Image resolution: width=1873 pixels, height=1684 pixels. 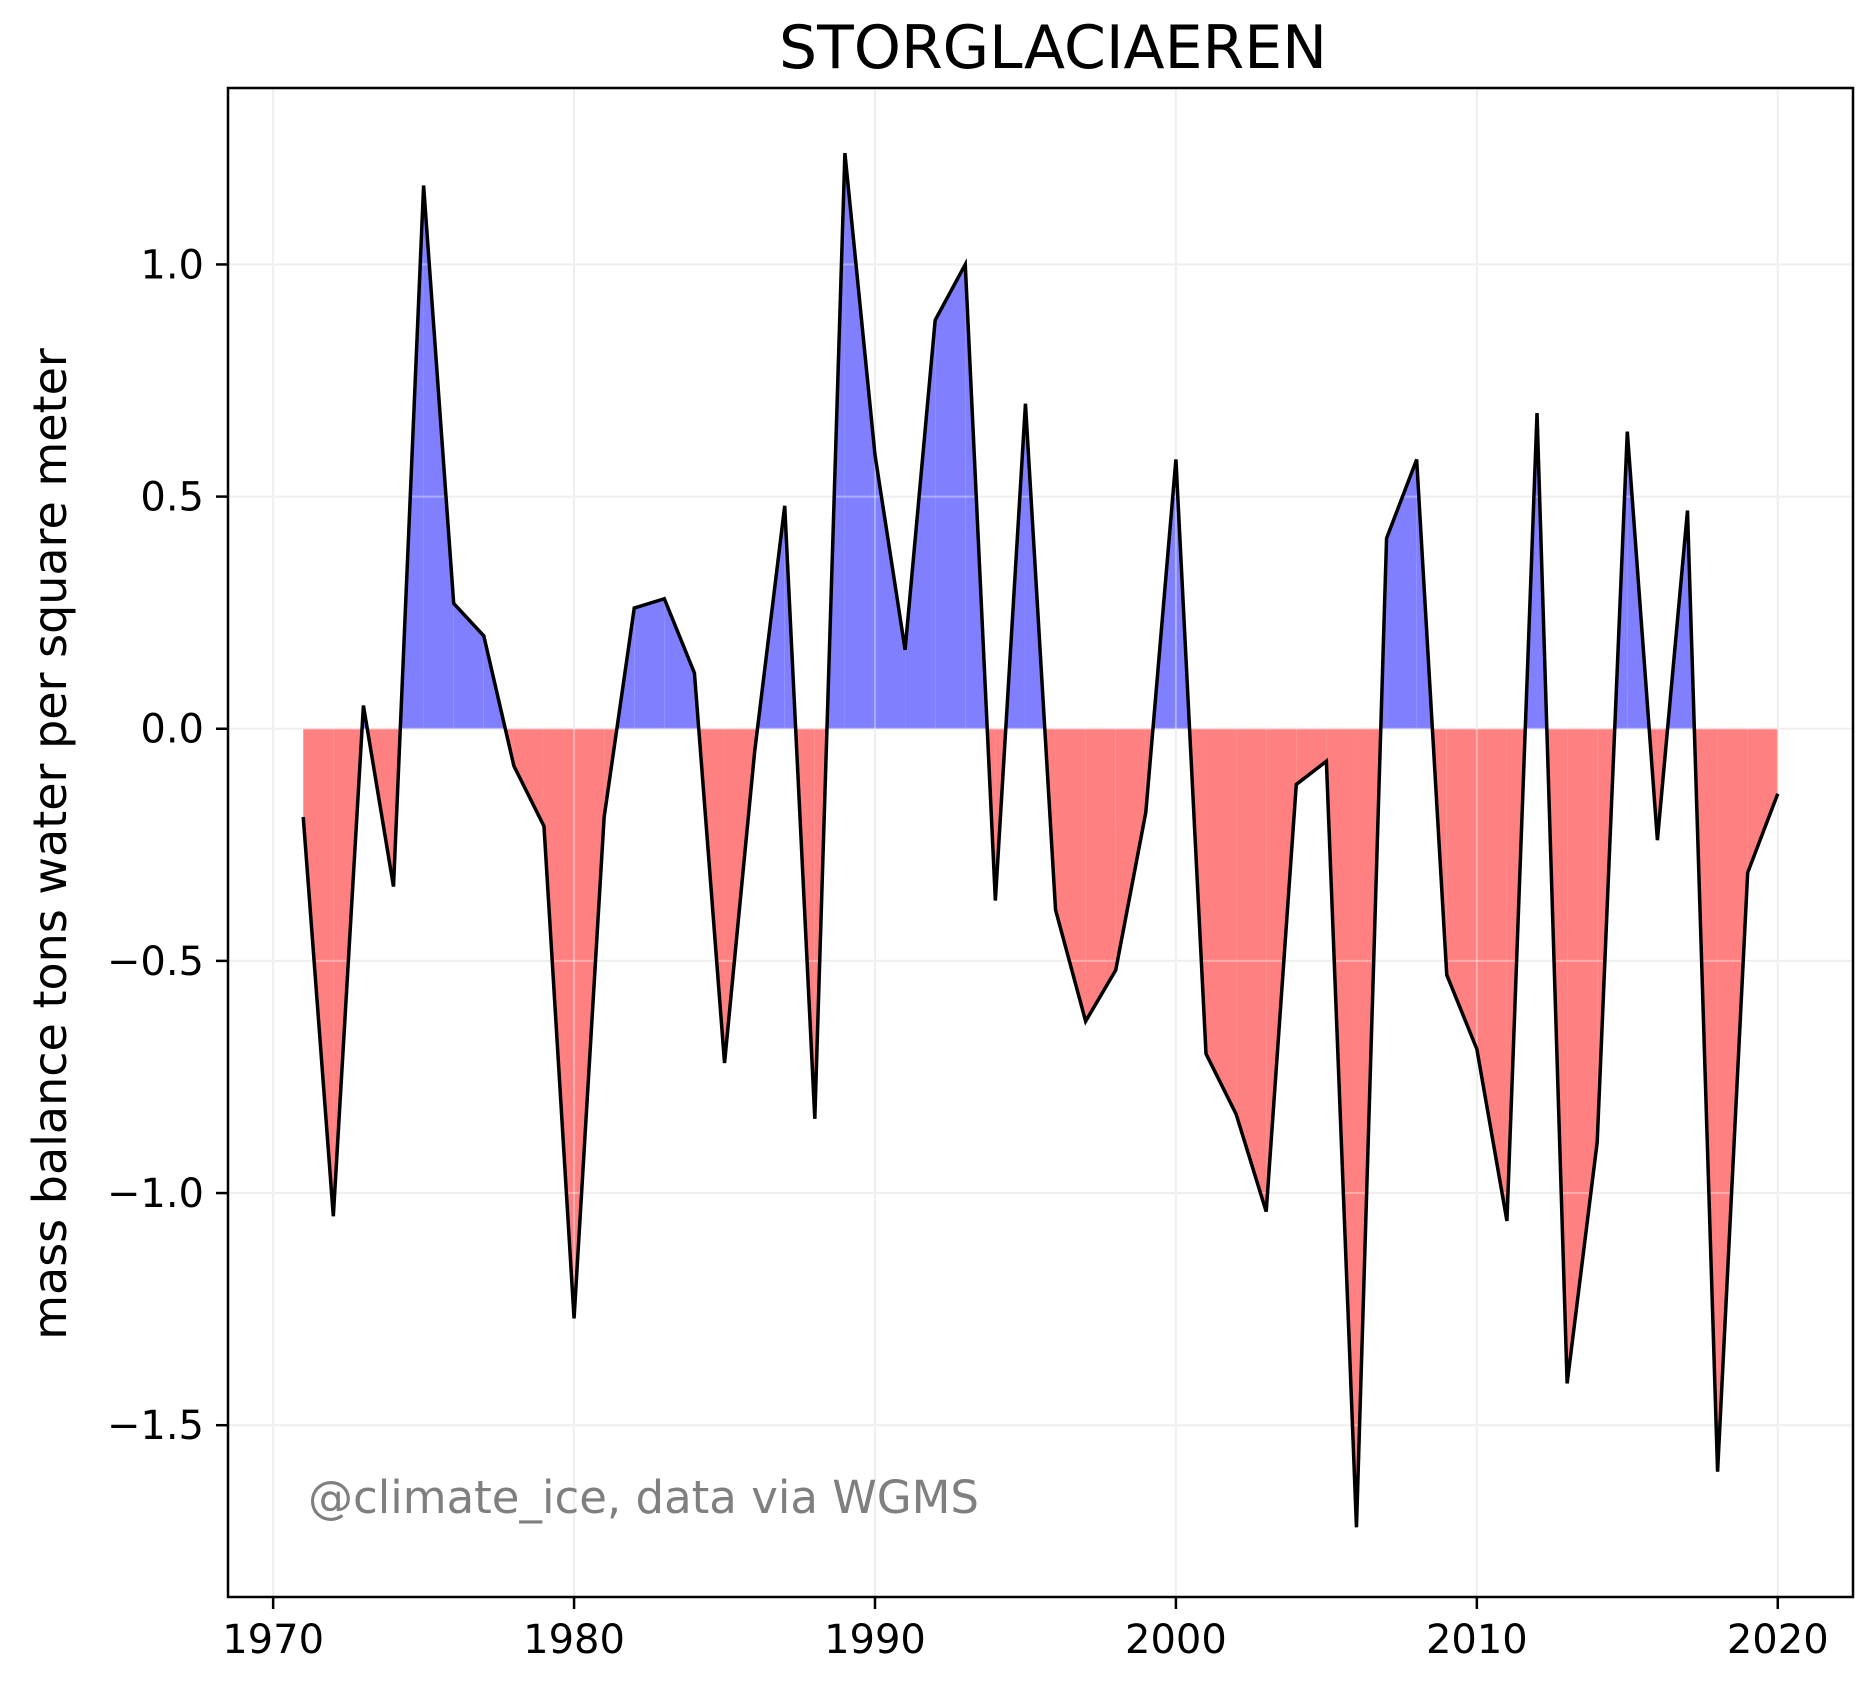 I want to click on x-axis: 1970 1980 1990 2000 2010 2020, so click(x=1025, y=1630).